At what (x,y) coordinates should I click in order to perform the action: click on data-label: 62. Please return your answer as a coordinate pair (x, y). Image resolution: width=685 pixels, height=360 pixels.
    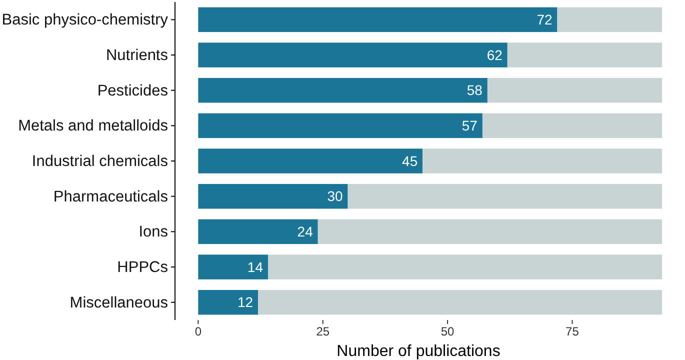
    Looking at the image, I should click on (494, 54).